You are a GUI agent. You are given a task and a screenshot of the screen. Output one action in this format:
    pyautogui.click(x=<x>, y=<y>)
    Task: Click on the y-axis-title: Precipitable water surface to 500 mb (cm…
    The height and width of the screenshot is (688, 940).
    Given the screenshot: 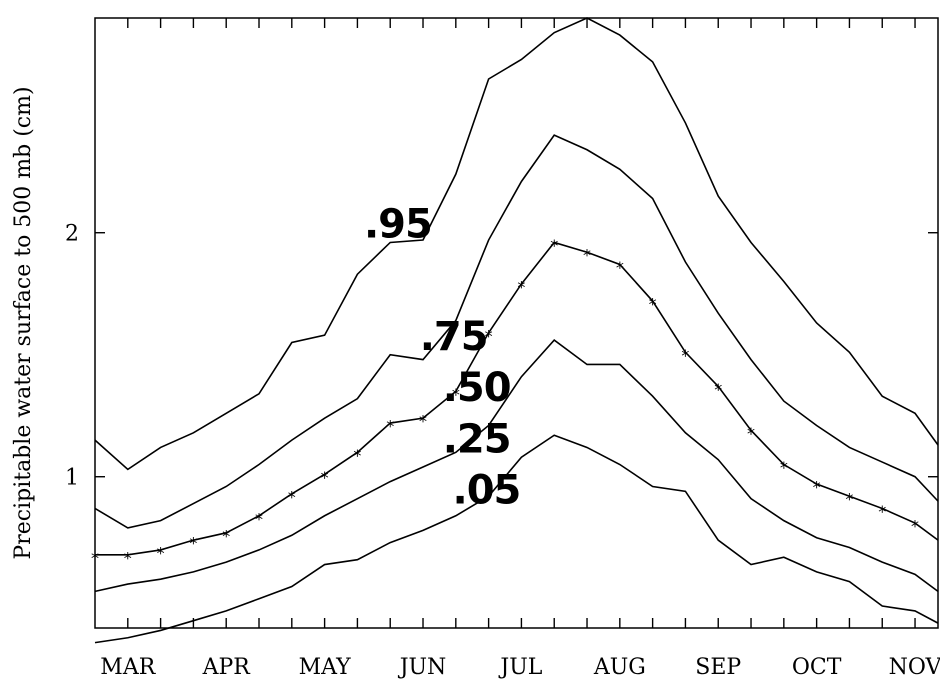 What is the action you would take?
    pyautogui.click(x=23, y=322)
    